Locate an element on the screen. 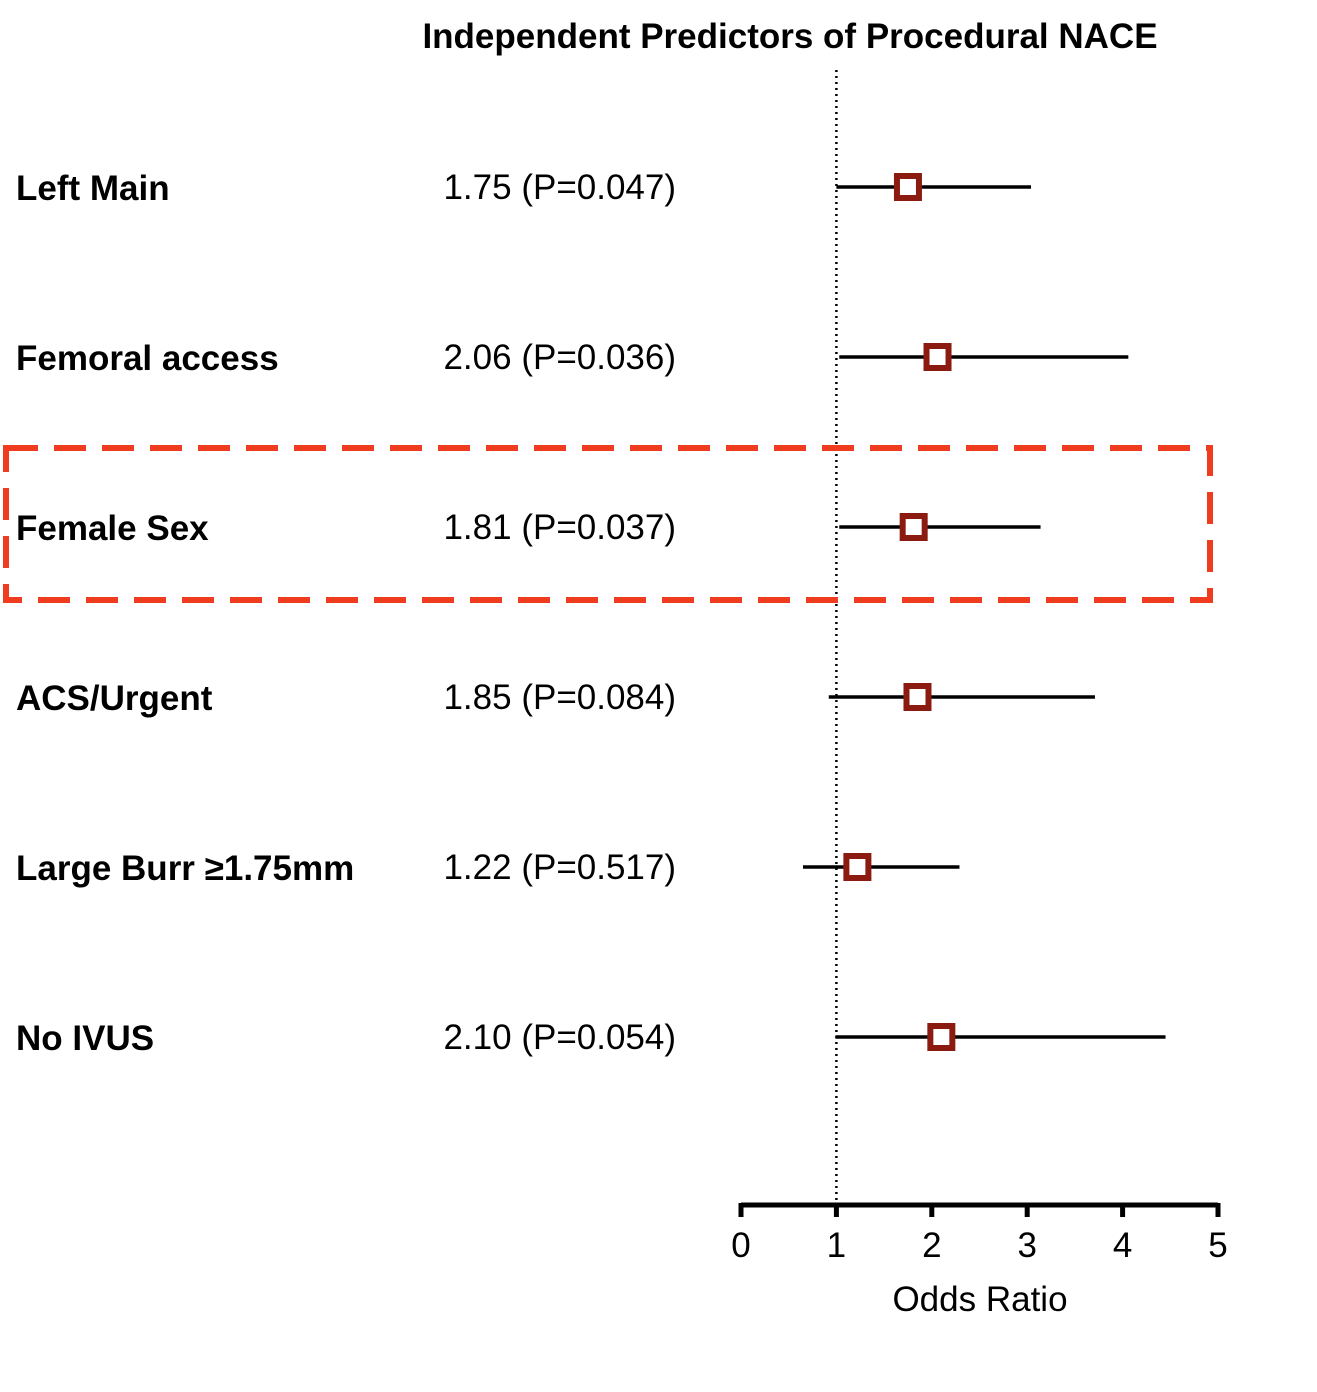 The width and height of the screenshot is (1317, 1392). row-label: Femoral access is located at coordinates (147, 358).